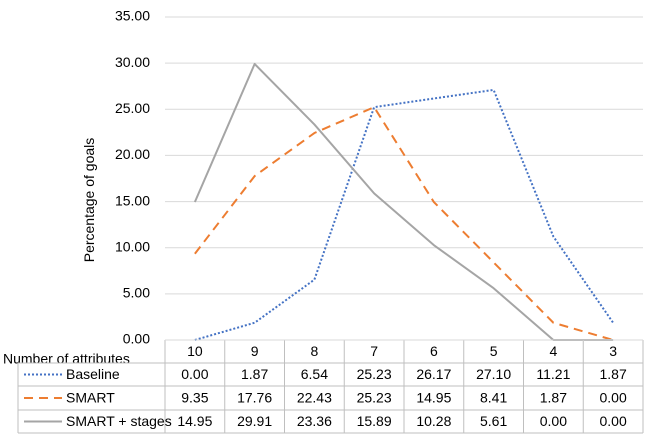 The image size is (646, 436). Describe the element at coordinates (132, 177) in the screenshot. I see `y-axis: 35.00 30.00 25.00 20.00 15.00 10.00 5.00 0.00` at that location.